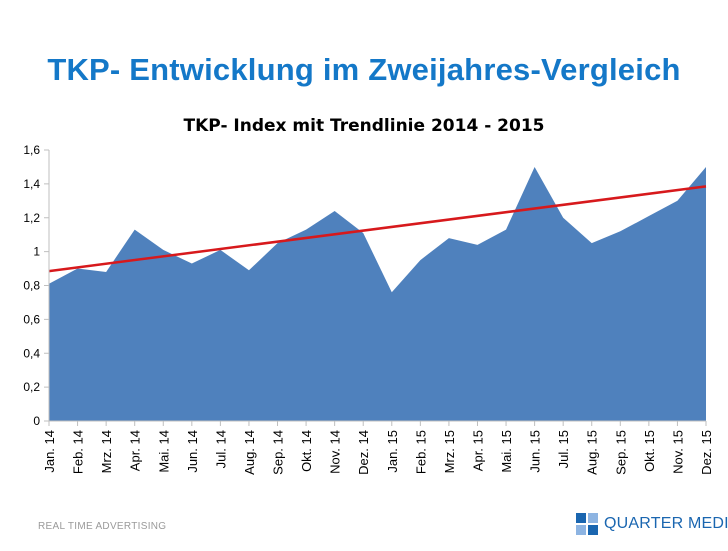 The width and height of the screenshot is (728, 551). I want to click on x-tick-label: Apr. 15, so click(477, 450).